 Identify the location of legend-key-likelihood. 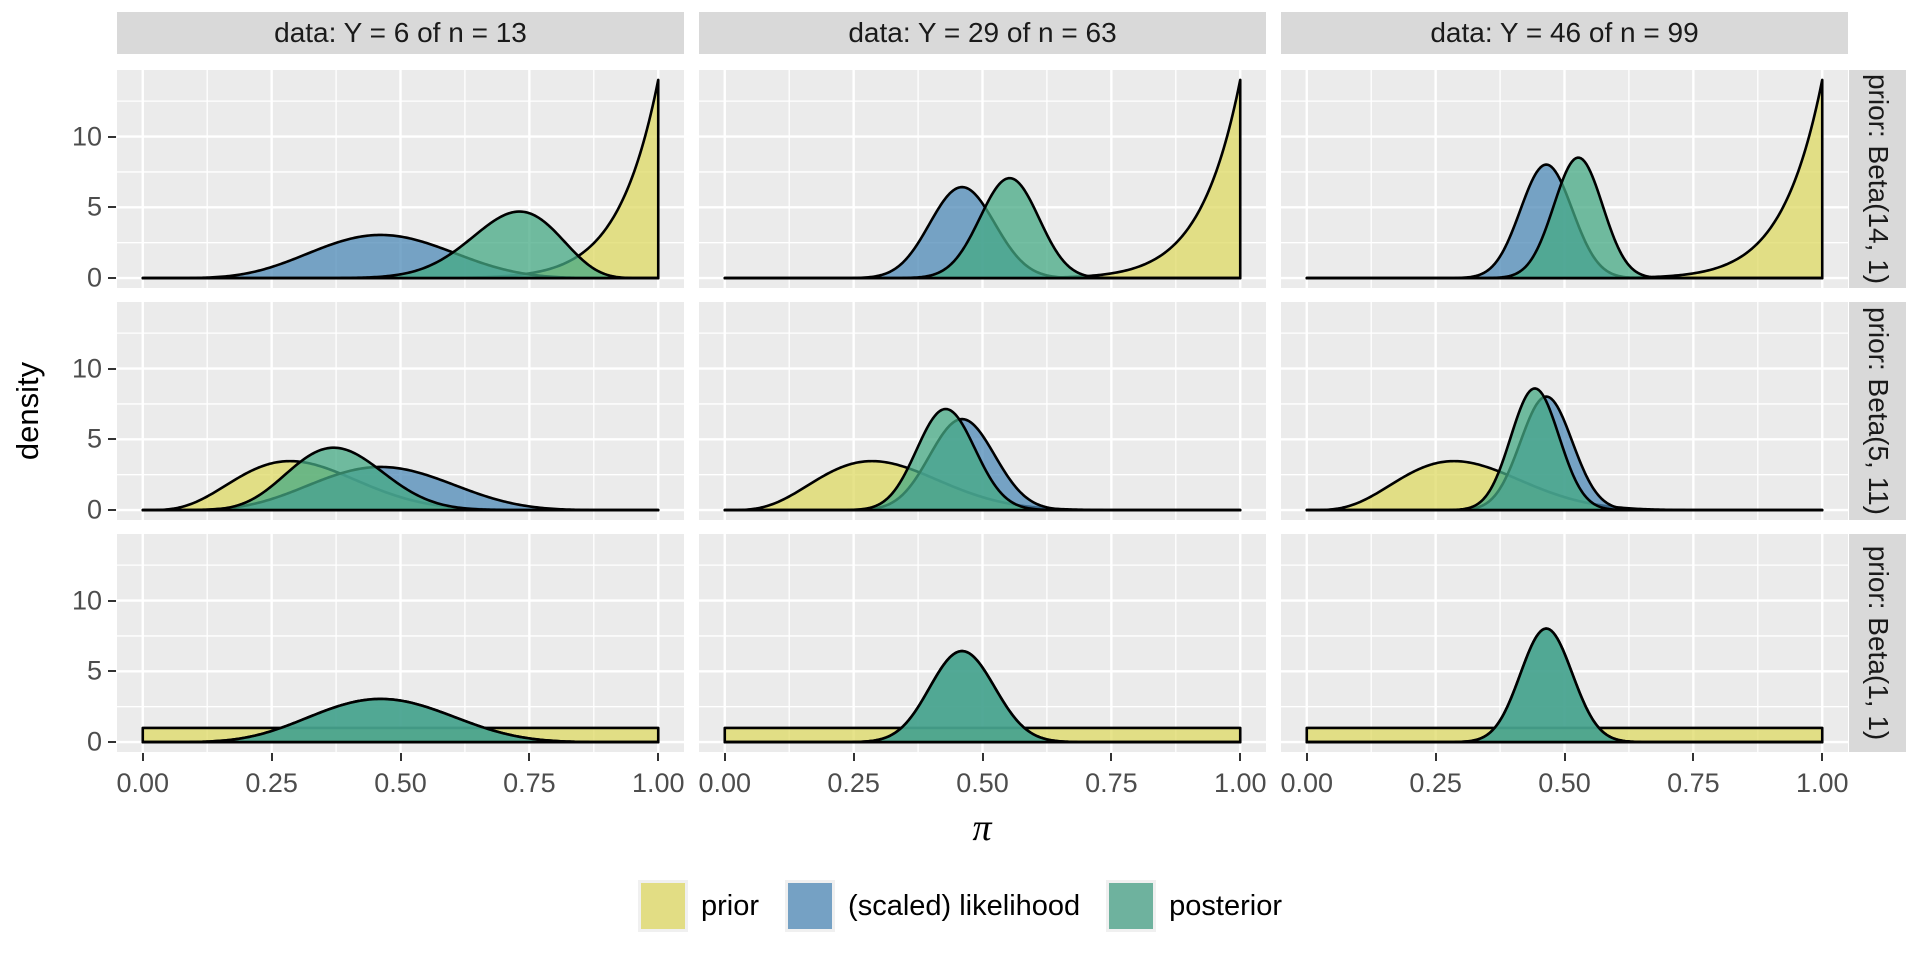
(810, 906).